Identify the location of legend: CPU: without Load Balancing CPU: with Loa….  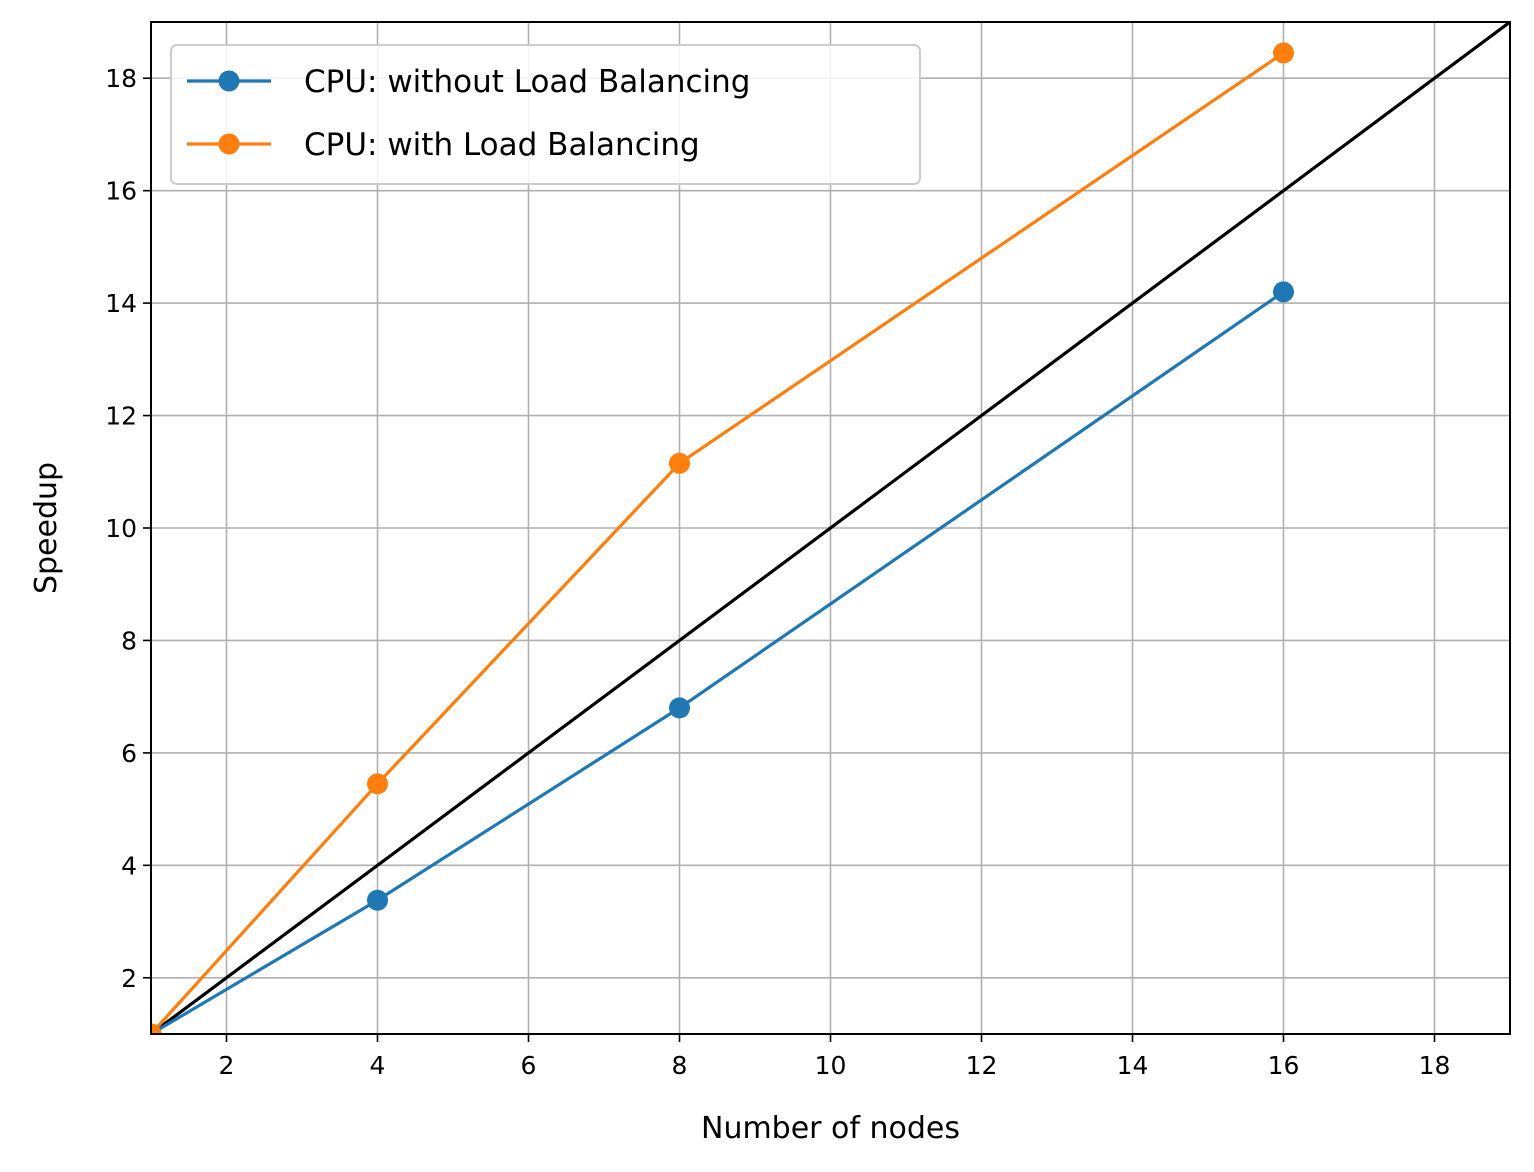
(545, 114).